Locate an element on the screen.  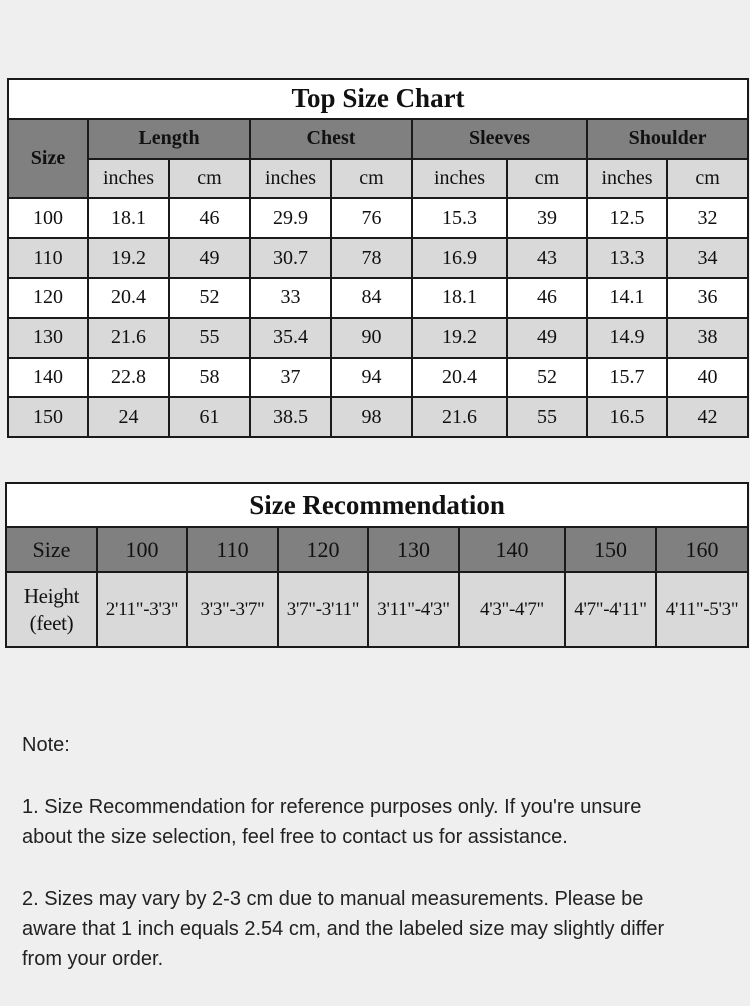
table-cell: 38 is located at coordinates (707, 337).